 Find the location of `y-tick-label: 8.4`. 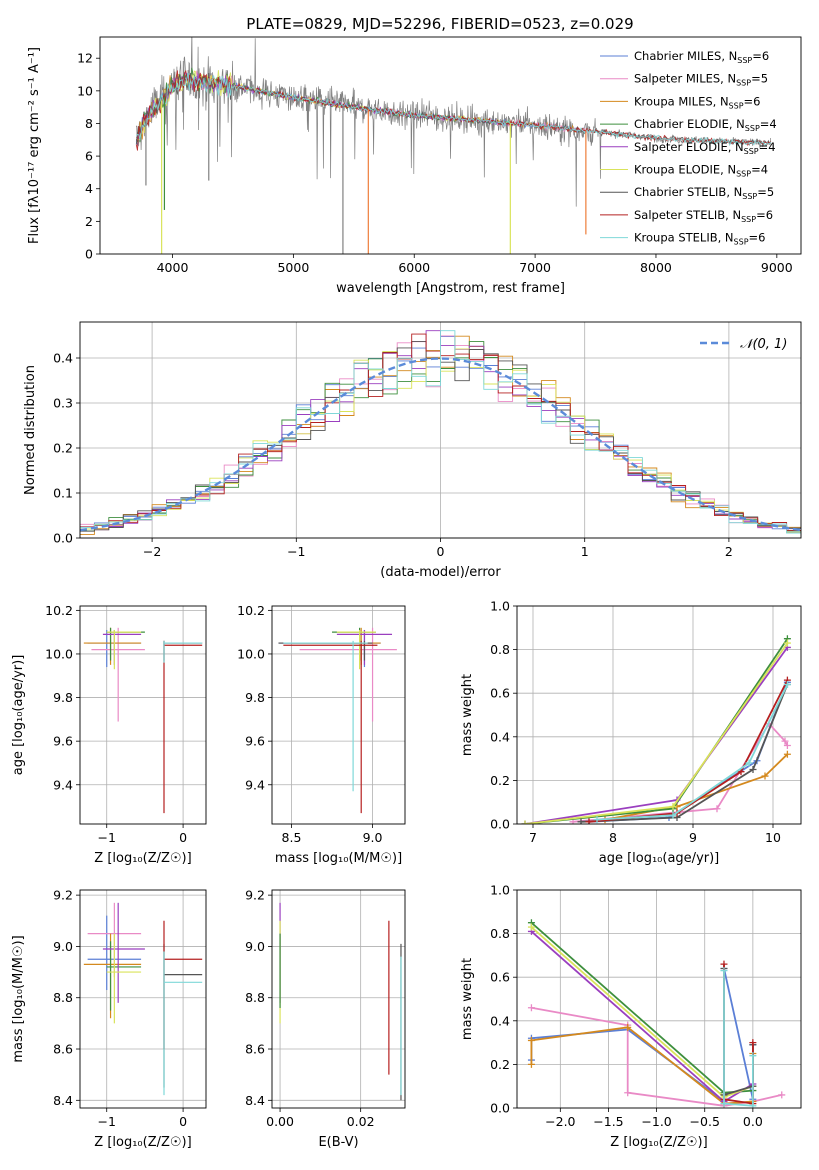

y-tick-label: 8.4 is located at coordinates (63, 1100).